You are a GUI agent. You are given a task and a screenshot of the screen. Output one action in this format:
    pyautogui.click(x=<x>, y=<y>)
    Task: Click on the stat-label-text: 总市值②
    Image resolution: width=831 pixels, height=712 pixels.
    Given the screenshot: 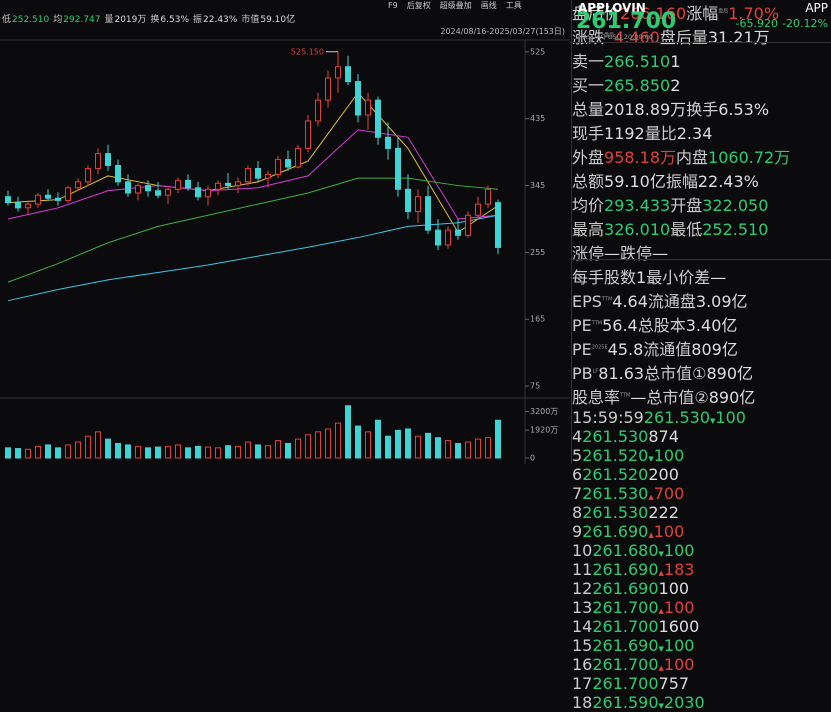 What is the action you would take?
    pyautogui.click(x=677, y=397)
    